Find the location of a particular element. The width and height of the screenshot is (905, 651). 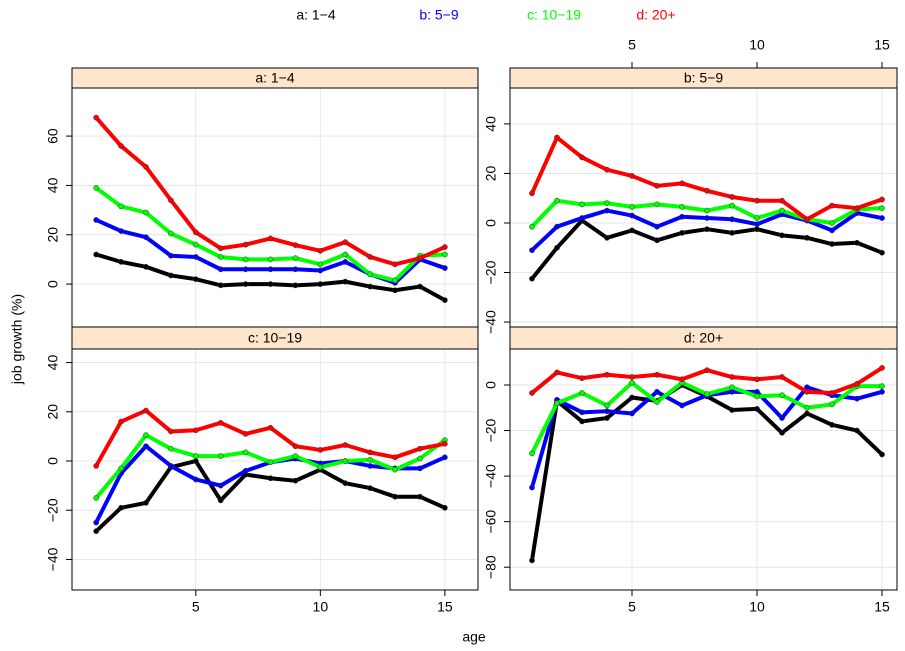

strip-title: d: 20+ is located at coordinates (703, 338).